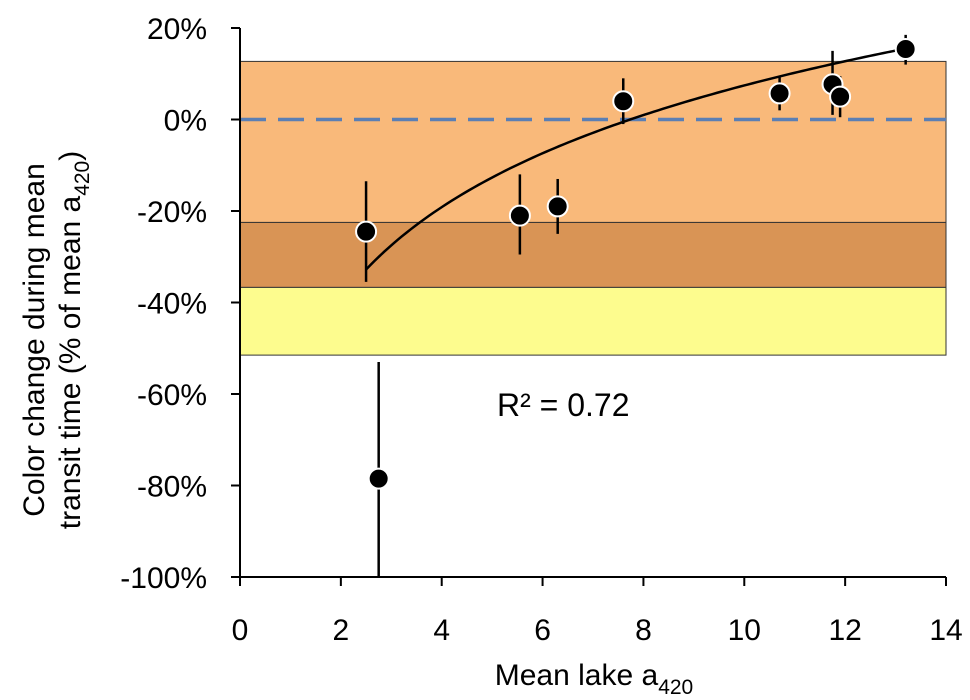  What do you see at coordinates (240, 630) in the screenshot?
I see `x-tick-label-0: 0` at bounding box center [240, 630].